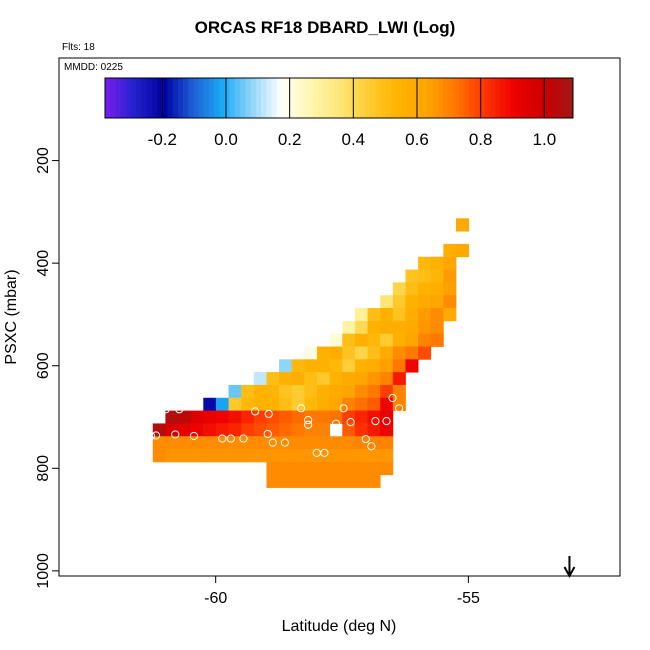 The image size is (650, 650). What do you see at coordinates (226, 139) in the screenshot?
I see `colorbar-tick-label: 0.0` at bounding box center [226, 139].